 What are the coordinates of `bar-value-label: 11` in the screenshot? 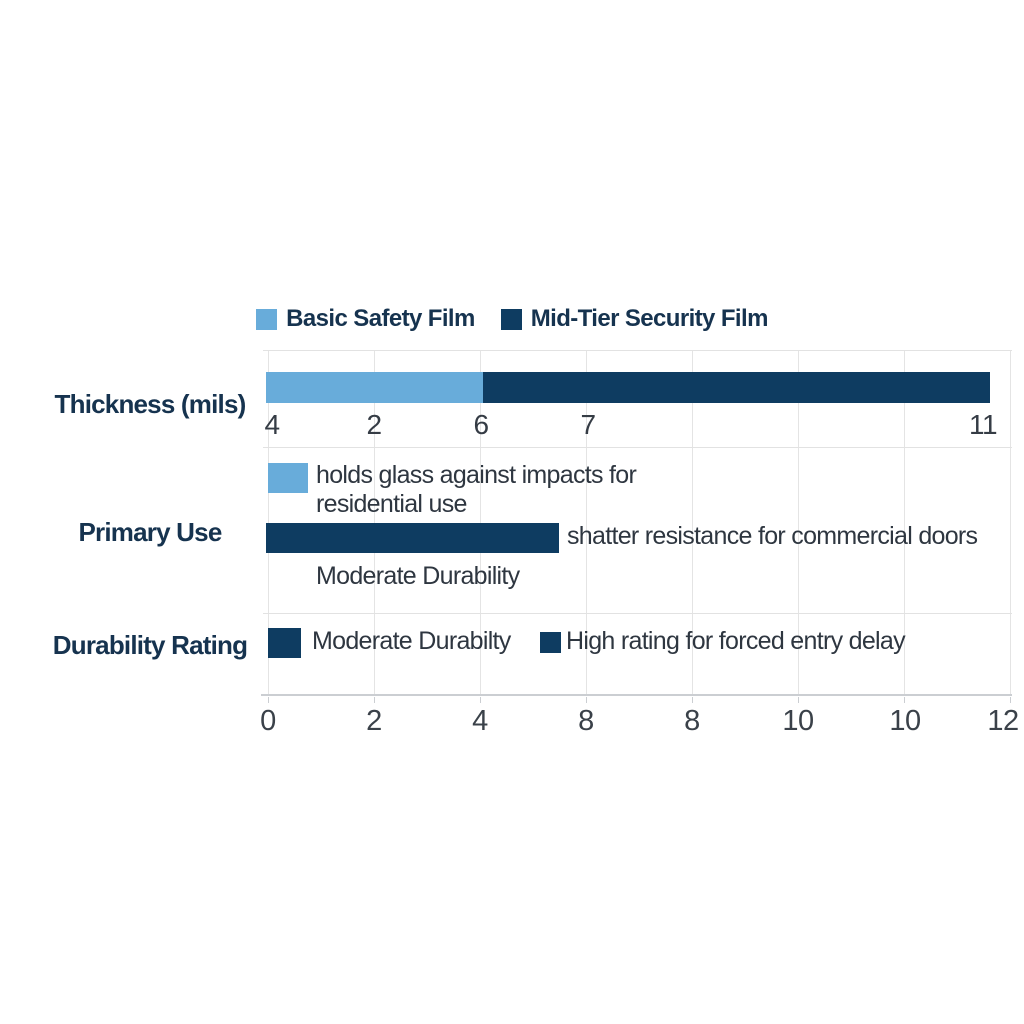 It's located at (983, 424).